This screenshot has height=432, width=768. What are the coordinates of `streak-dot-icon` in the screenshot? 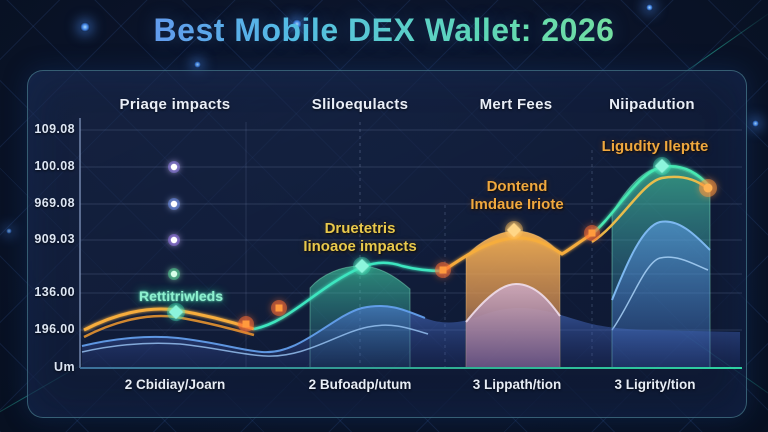 It's located at (174, 220).